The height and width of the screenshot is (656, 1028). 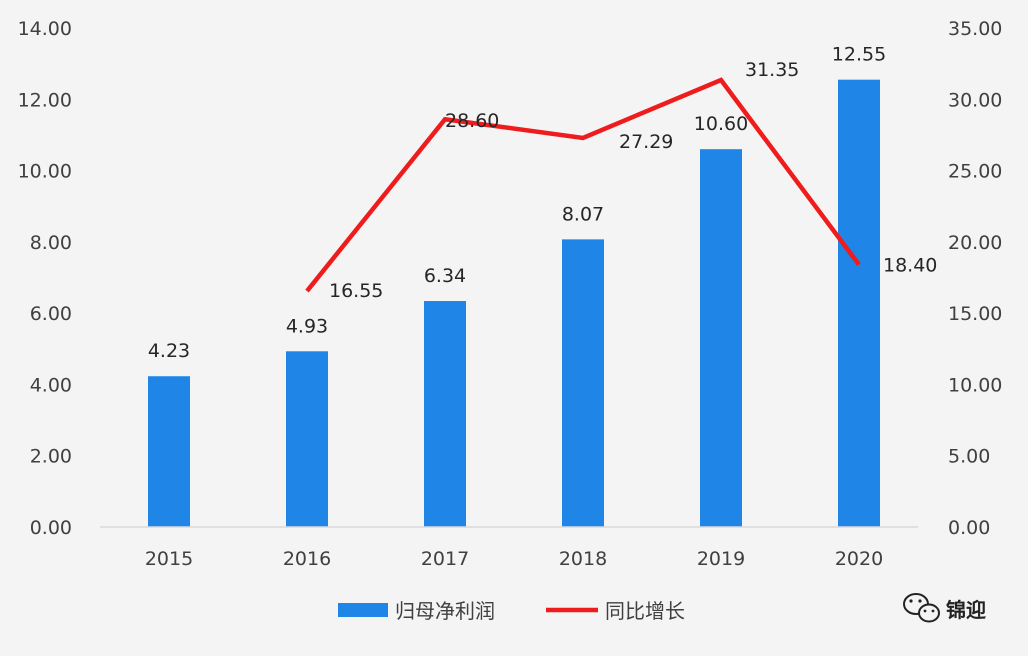 I want to click on bar-2020, so click(x=859, y=303).